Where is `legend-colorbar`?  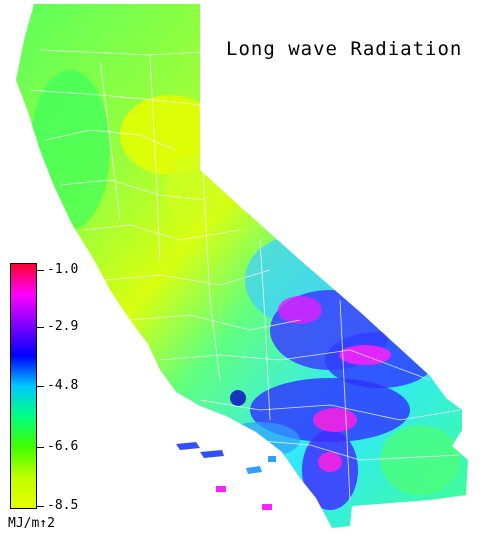
legend-colorbar is located at coordinates (23, 386).